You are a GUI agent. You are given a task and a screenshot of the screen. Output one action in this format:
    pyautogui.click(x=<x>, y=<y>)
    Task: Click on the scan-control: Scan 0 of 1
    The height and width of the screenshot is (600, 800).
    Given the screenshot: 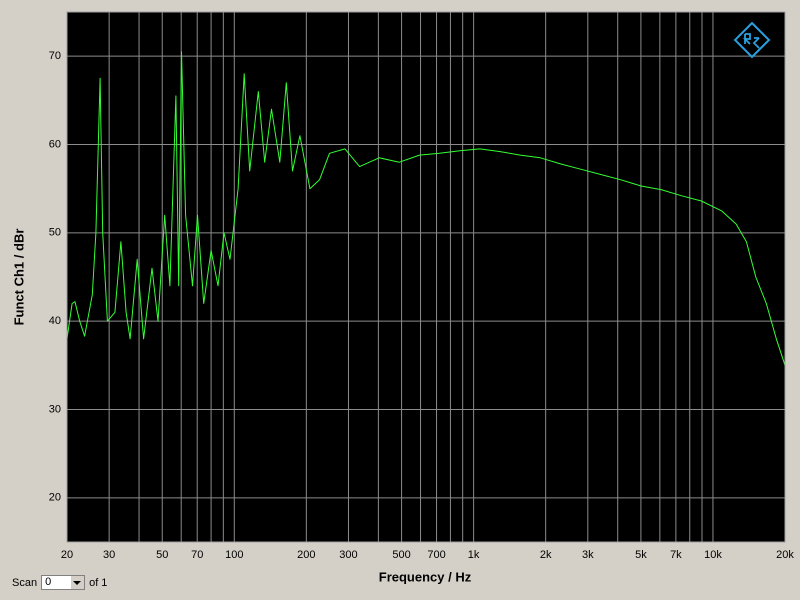 What is the action you would take?
    pyautogui.click(x=59, y=582)
    